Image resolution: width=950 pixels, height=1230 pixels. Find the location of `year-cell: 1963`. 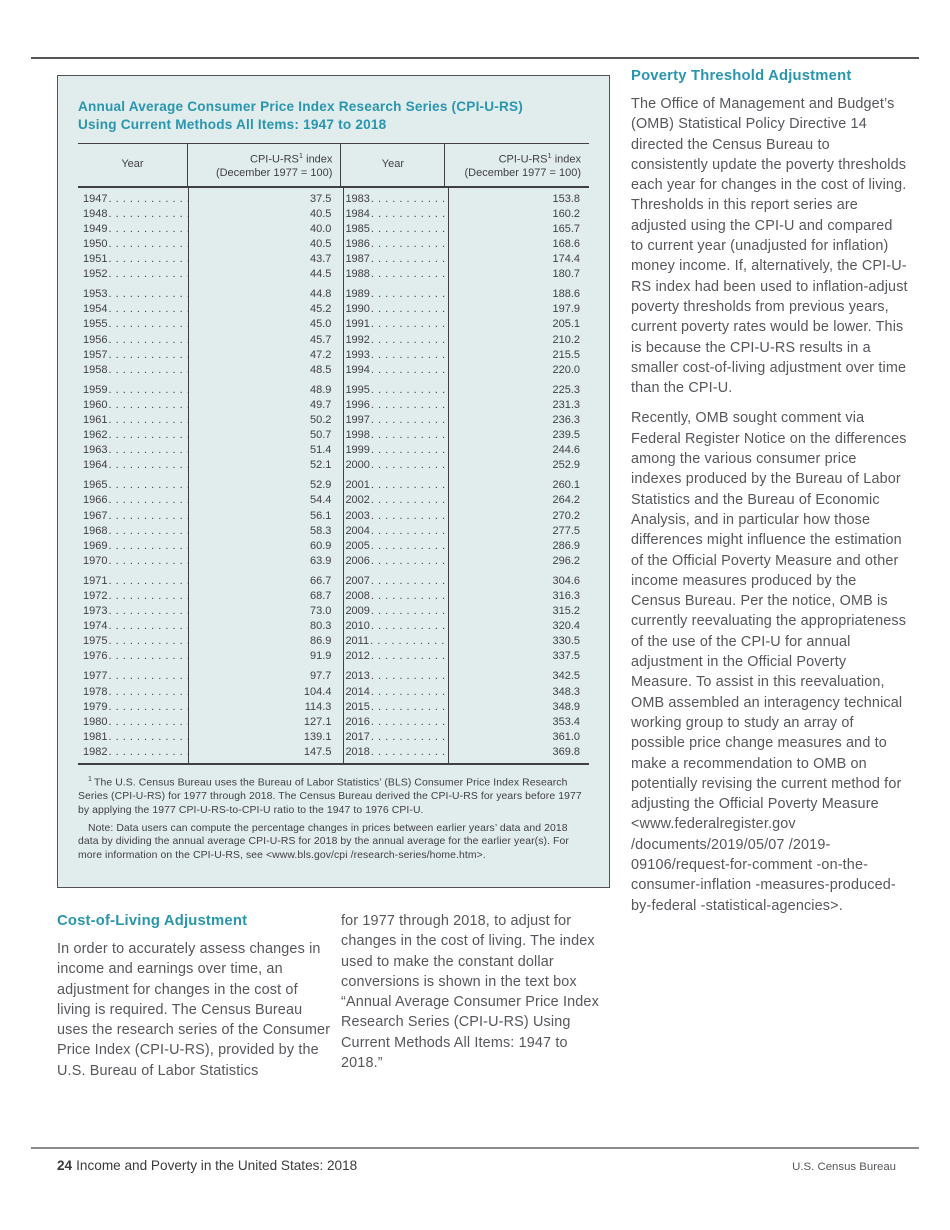

year-cell: 1963 is located at coordinates (95, 450).